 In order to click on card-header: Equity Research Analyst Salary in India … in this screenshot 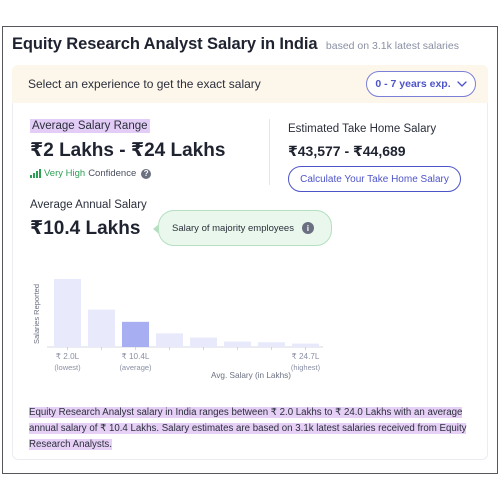, I will do `click(235, 44)`.